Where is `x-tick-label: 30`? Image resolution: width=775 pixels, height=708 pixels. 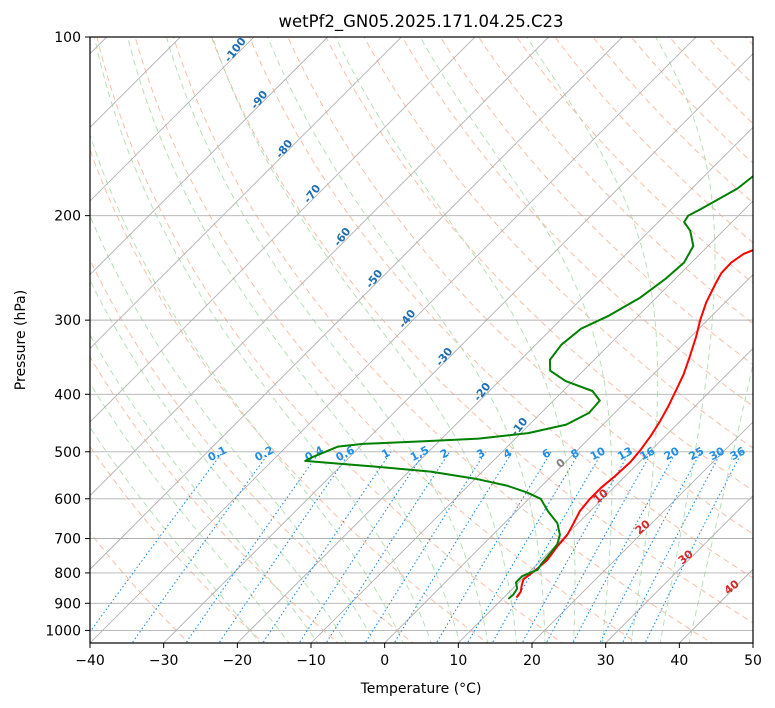 x-tick-label: 30 is located at coordinates (606, 661).